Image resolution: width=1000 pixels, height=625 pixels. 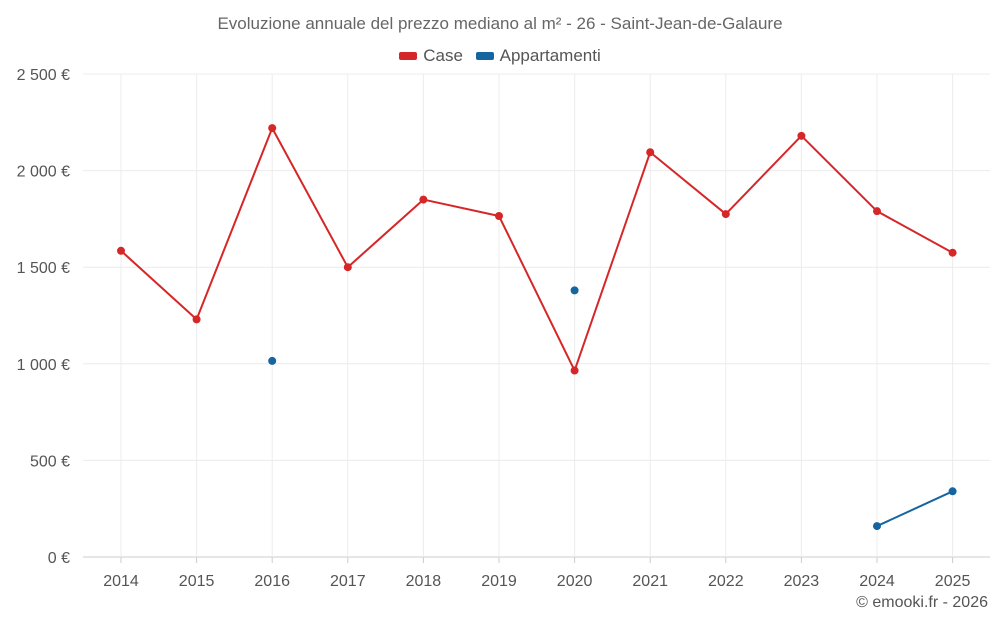 What do you see at coordinates (575, 581) in the screenshot?
I see `x-tick-label: 2020` at bounding box center [575, 581].